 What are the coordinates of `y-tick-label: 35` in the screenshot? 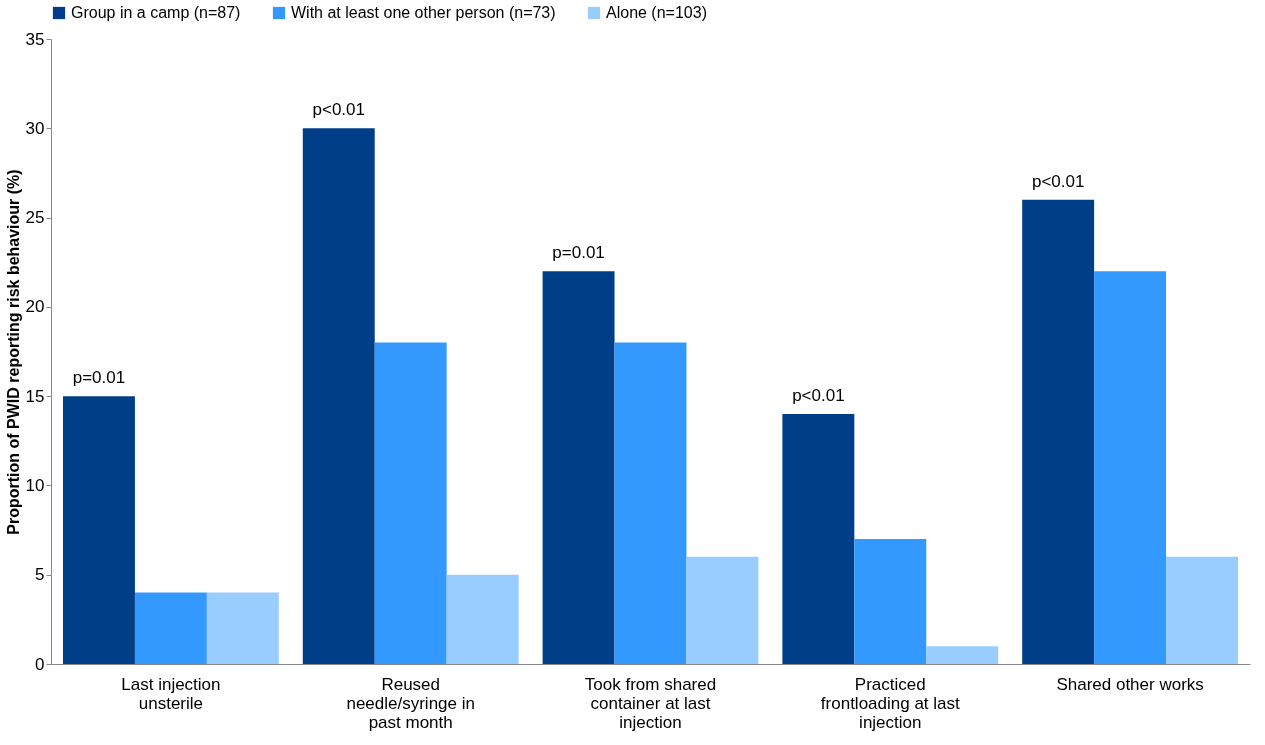 It's located at (35, 39).